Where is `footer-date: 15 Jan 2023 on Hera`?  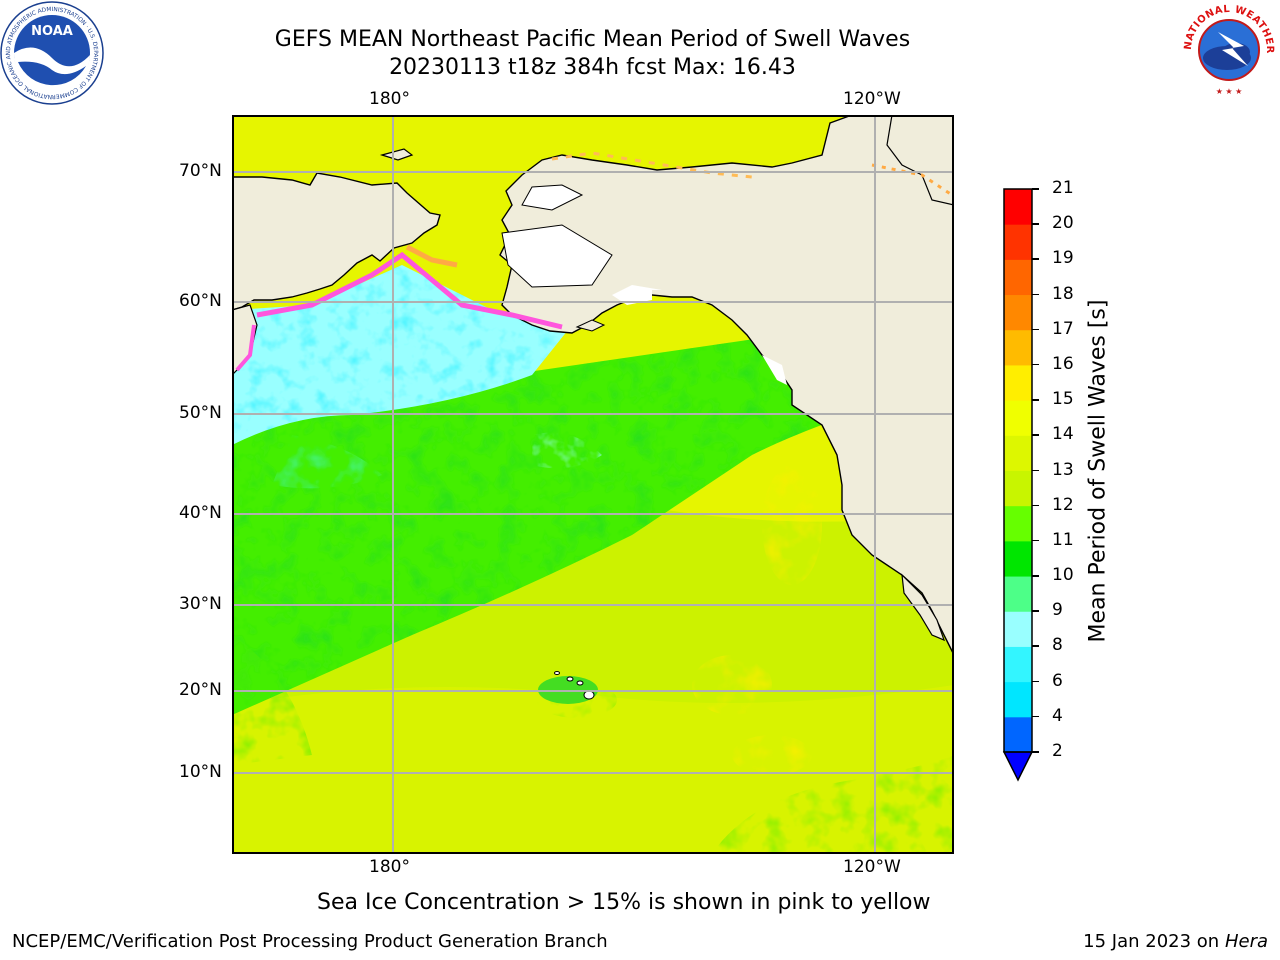
footer-date: 15 Jan 2023 on Hera is located at coordinates (1175, 941).